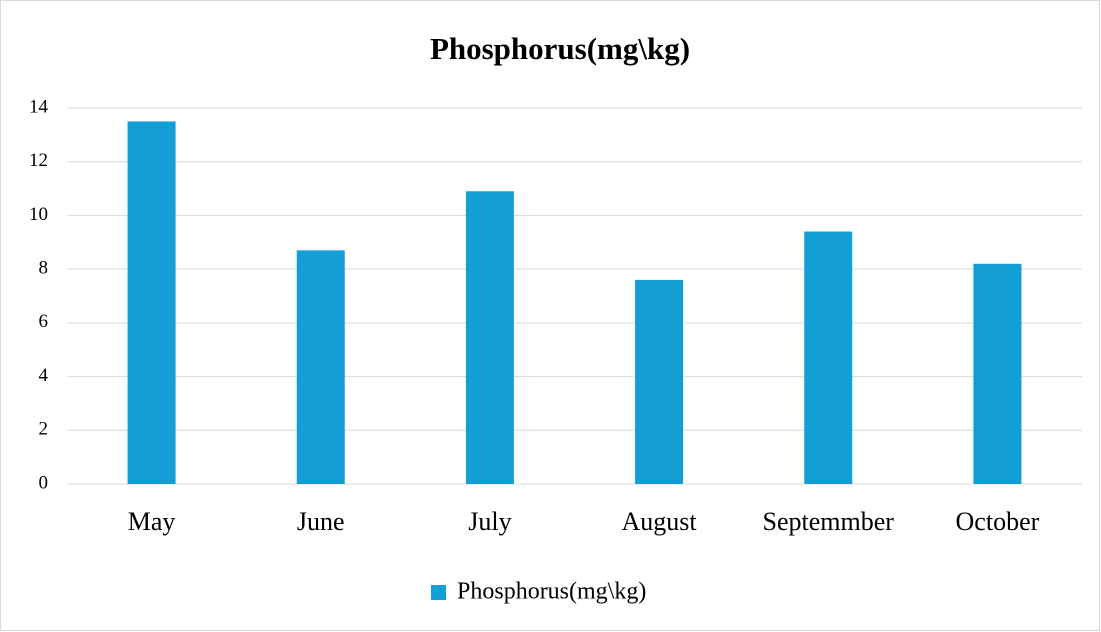  What do you see at coordinates (44, 375) in the screenshot?
I see `y-tick-label: 4` at bounding box center [44, 375].